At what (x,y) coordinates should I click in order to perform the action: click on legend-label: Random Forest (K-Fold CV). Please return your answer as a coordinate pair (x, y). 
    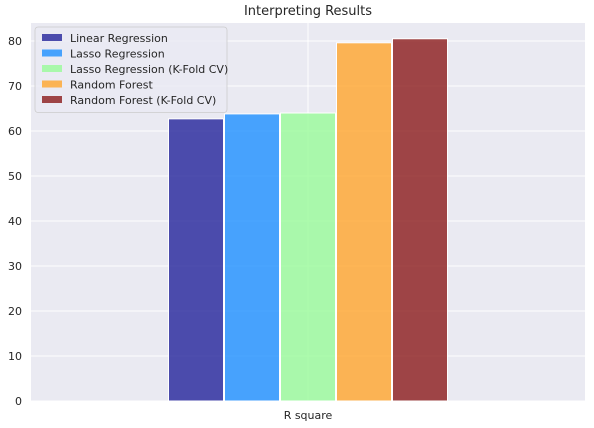
    Looking at the image, I should click on (143, 100).